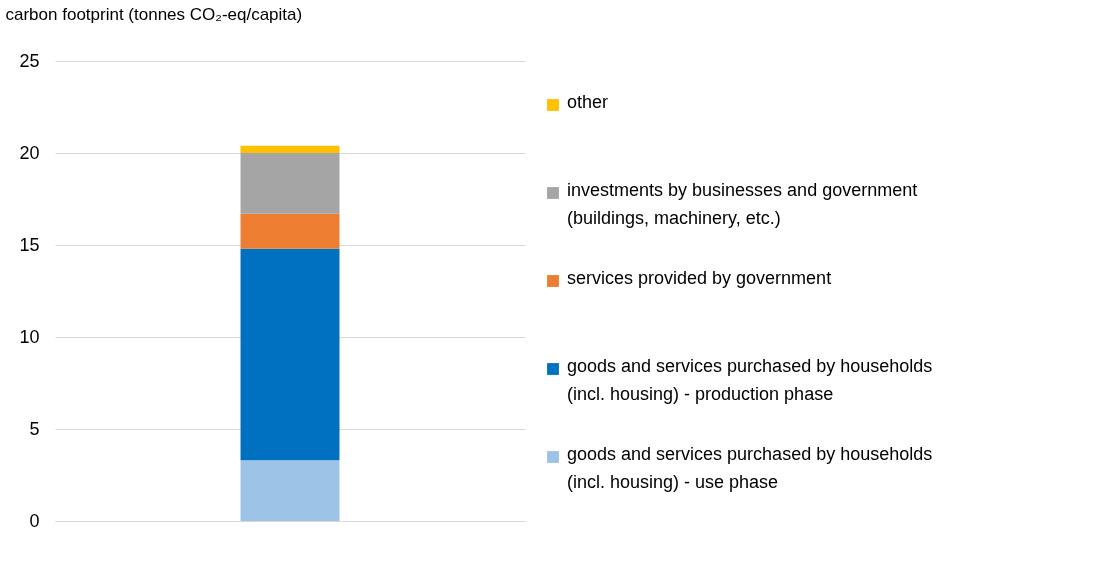 The height and width of the screenshot is (568, 1098). What do you see at coordinates (34, 428) in the screenshot?
I see `y-tick-label: 5` at bounding box center [34, 428].